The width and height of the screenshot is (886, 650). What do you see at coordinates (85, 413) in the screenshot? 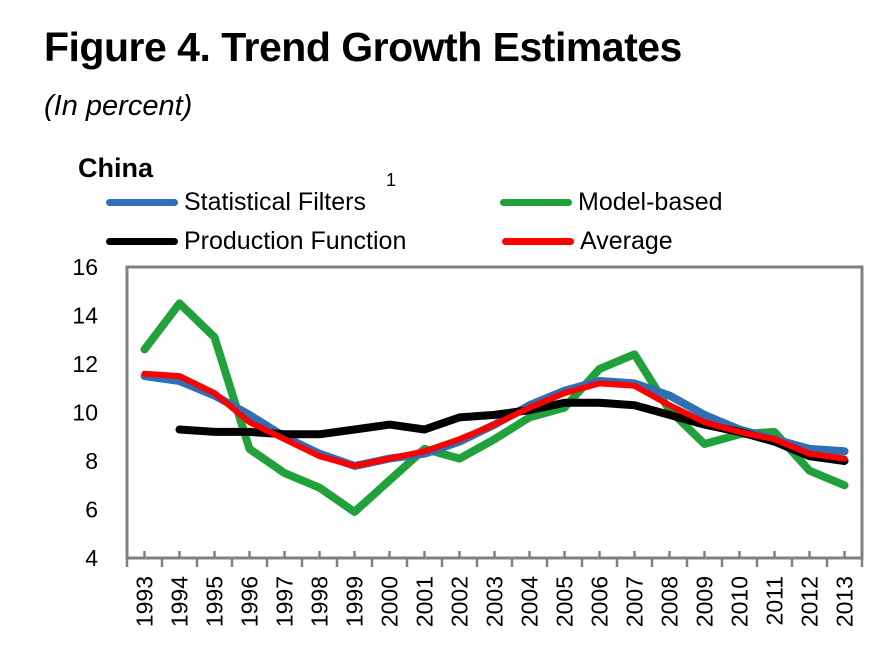
I see `y-tick-label: 10` at bounding box center [85, 413].